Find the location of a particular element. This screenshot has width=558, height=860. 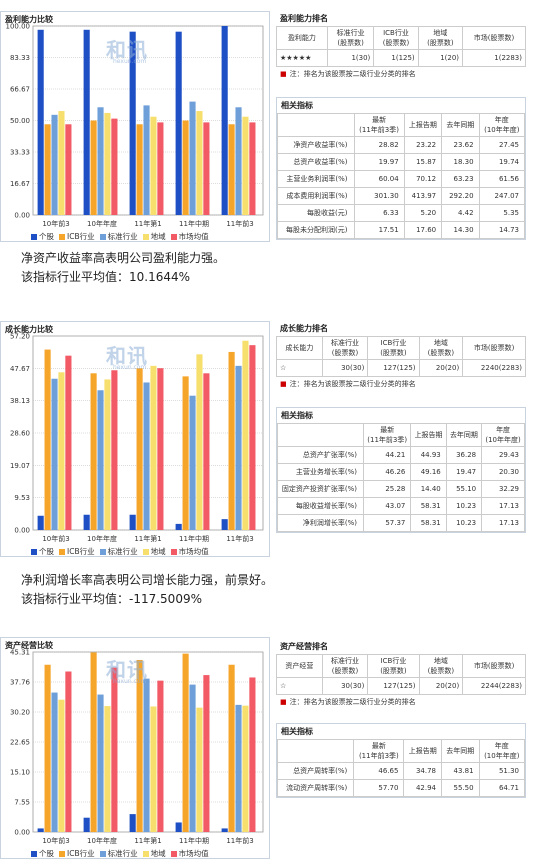

note-text: 注：排名为该股票按二级行业分类的排名 is located at coordinates (352, 74).